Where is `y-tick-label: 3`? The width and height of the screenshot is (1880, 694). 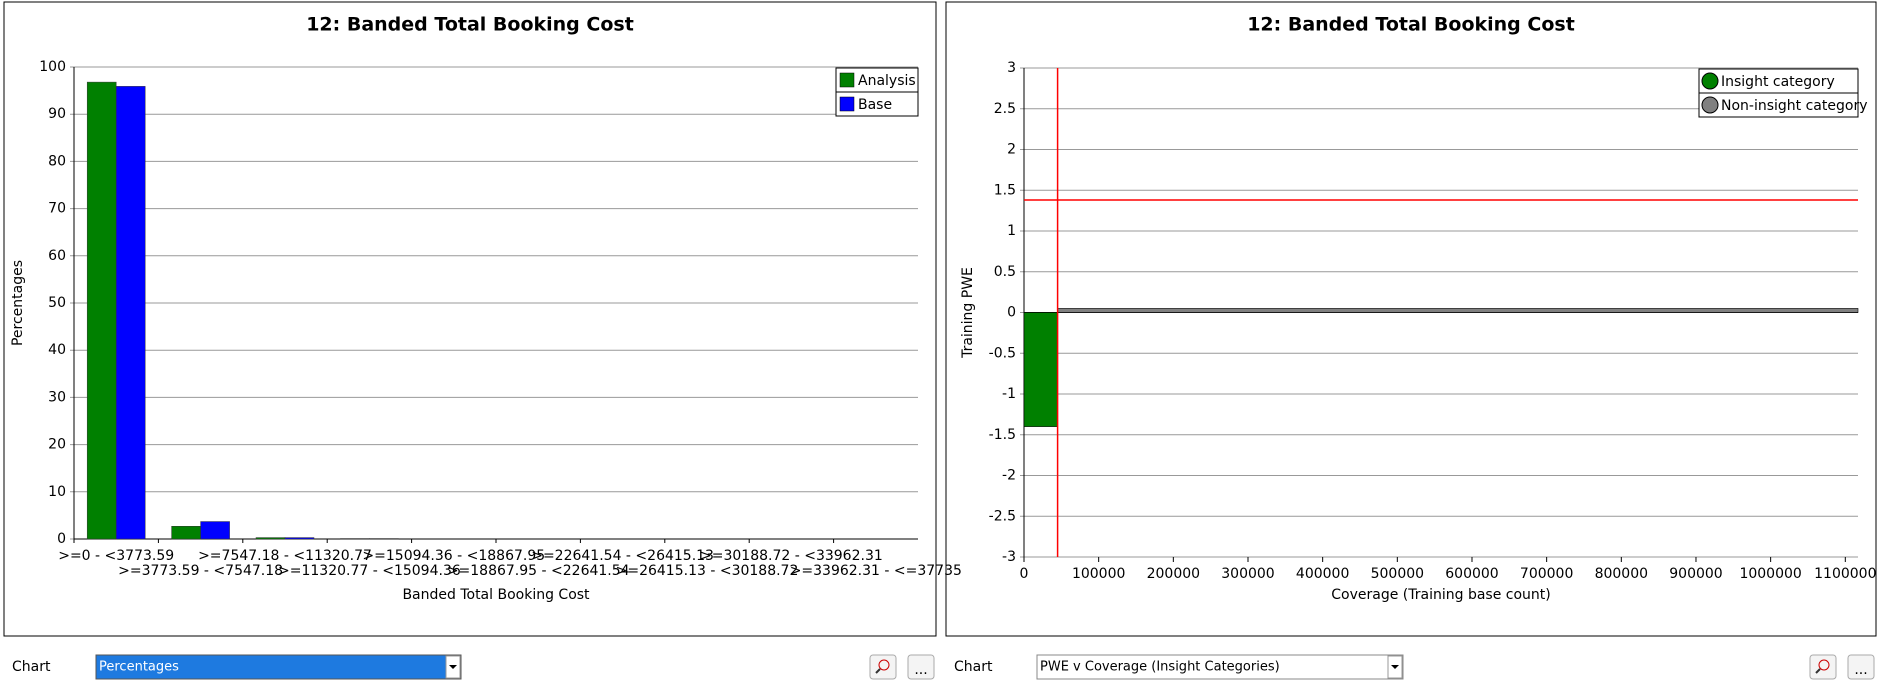 y-tick-label: 3 is located at coordinates (1011, 68).